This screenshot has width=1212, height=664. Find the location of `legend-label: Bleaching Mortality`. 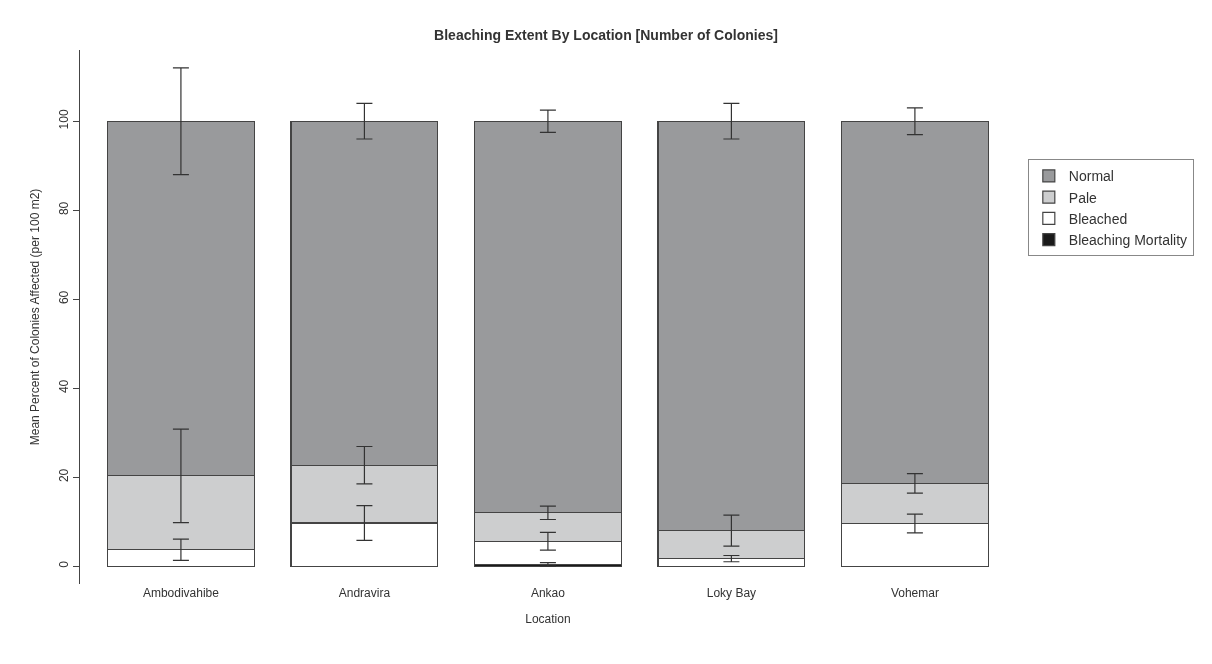

legend-label: Bleaching Mortality is located at coordinates (1128, 240).